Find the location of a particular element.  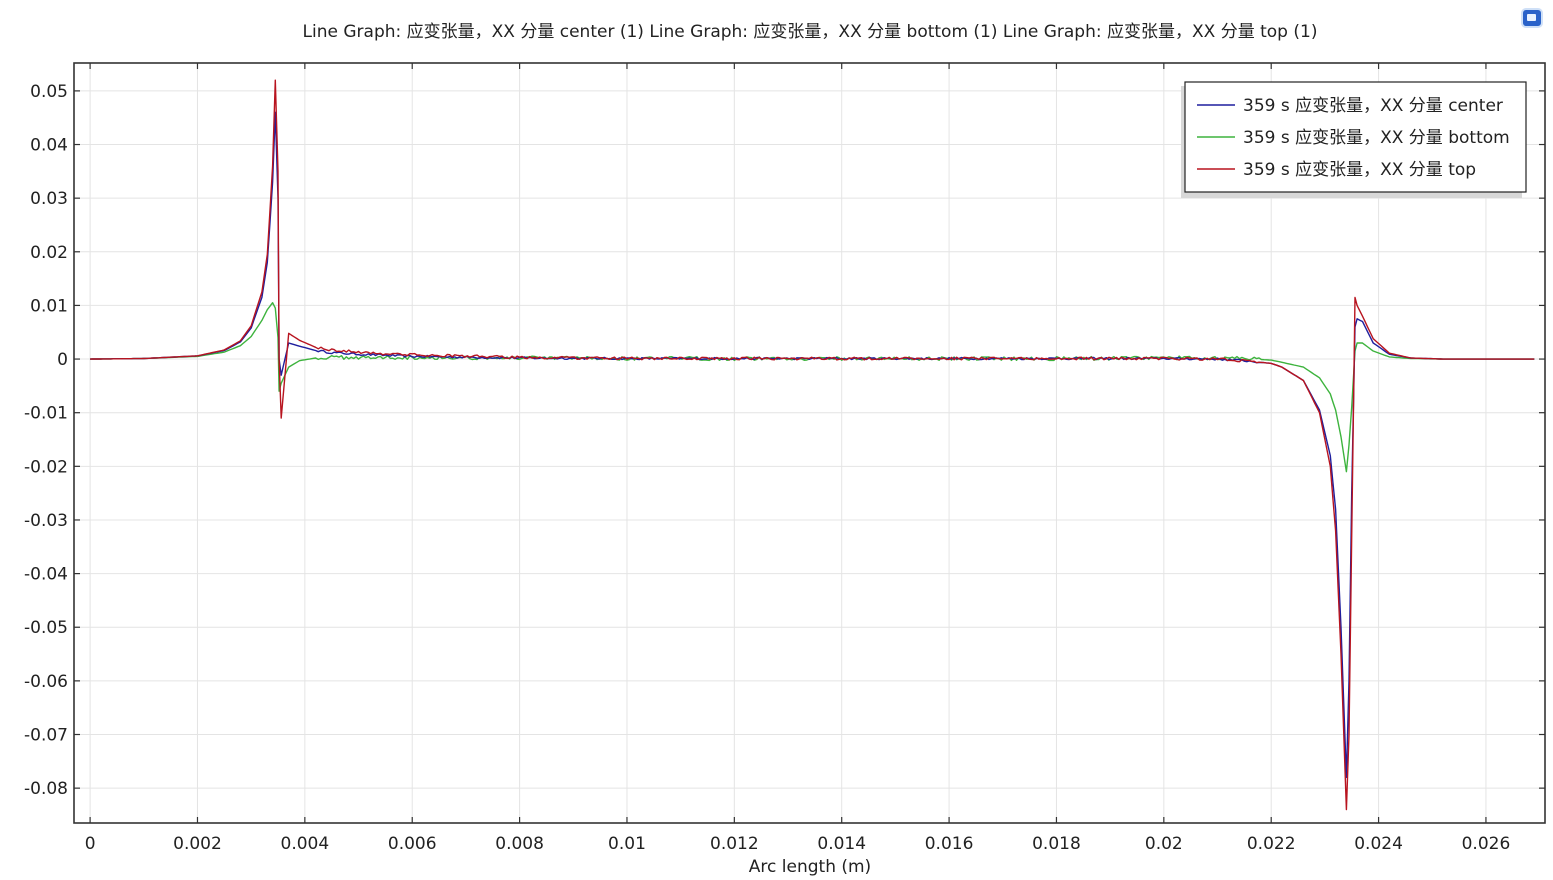

y-tick-label: -0.02 is located at coordinates (46, 467).